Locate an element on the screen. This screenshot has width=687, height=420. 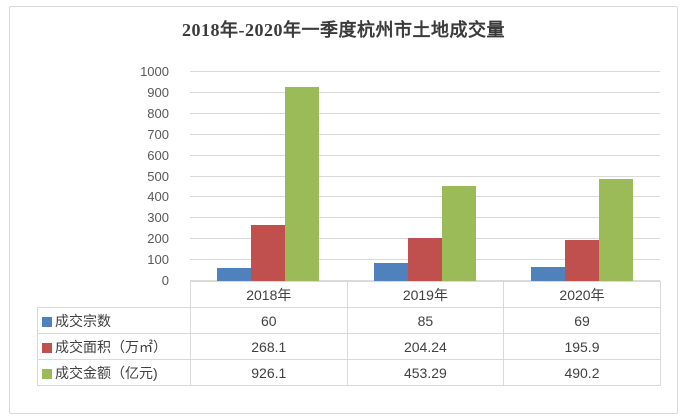
y-tick-label: 900 is located at coordinates (158, 92).